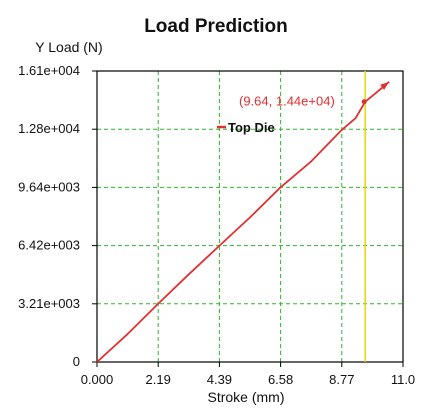 This screenshot has height=415, width=441. I want to click on chart-title: Load Prediction, so click(216, 26).